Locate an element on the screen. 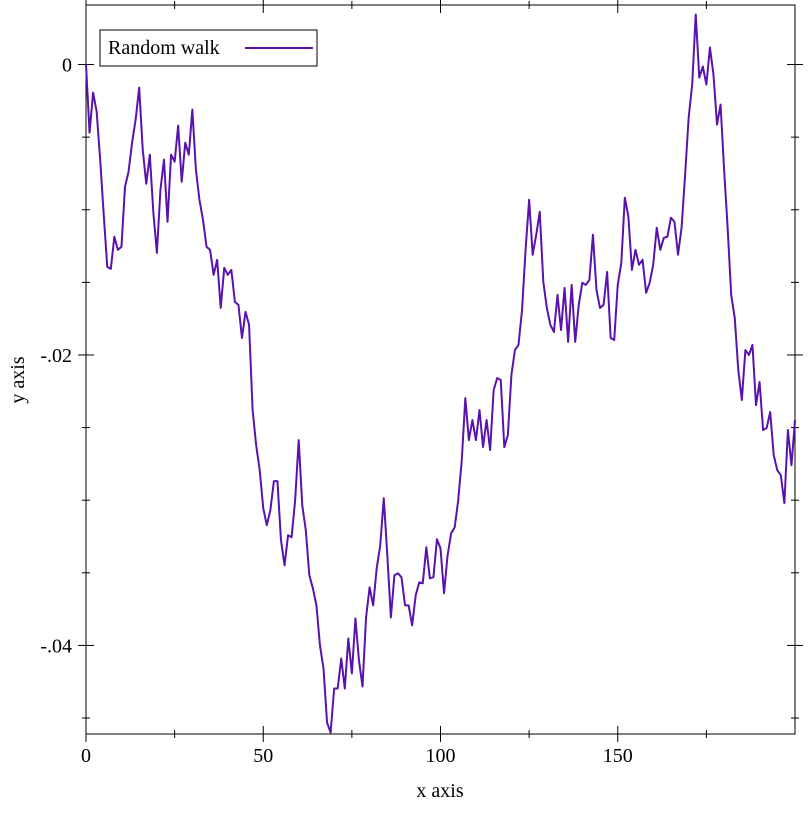 Image resolution: width=812 pixels, height=817 pixels. y-tick-label: -.02 is located at coordinates (56, 356).